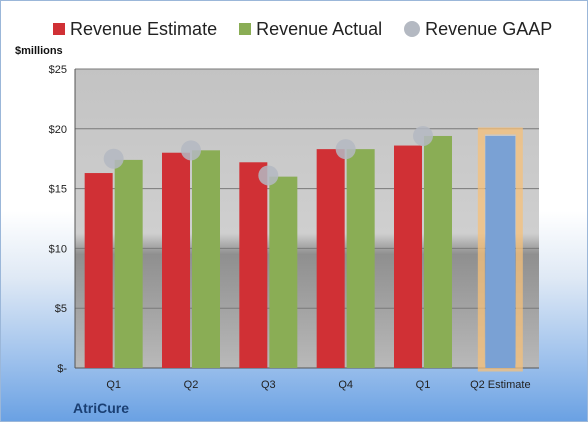 This screenshot has height=423, width=588. What do you see at coordinates (58, 249) in the screenshot?
I see `y-tick-label: $10` at bounding box center [58, 249].